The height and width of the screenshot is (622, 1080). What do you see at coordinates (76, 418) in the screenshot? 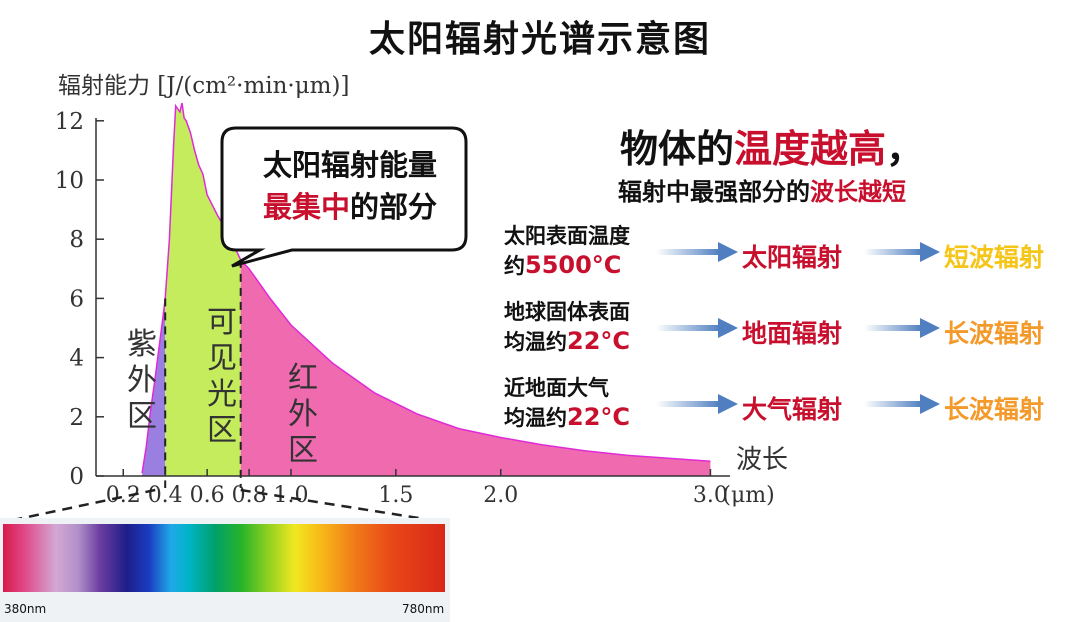
I see `y-tick-label: 2` at bounding box center [76, 418].